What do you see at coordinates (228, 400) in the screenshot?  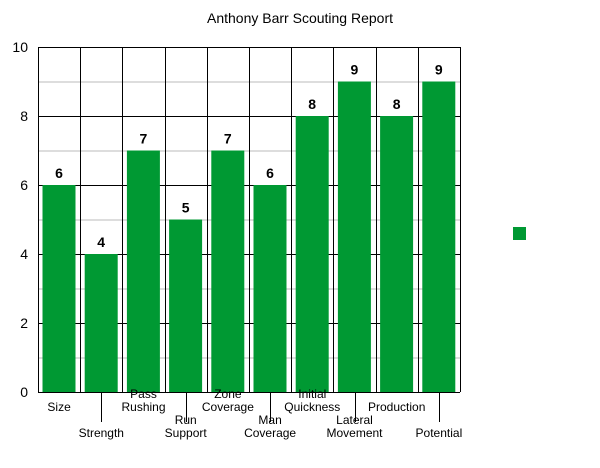 I see `x-tick-label: Zone Coverage` at bounding box center [228, 400].